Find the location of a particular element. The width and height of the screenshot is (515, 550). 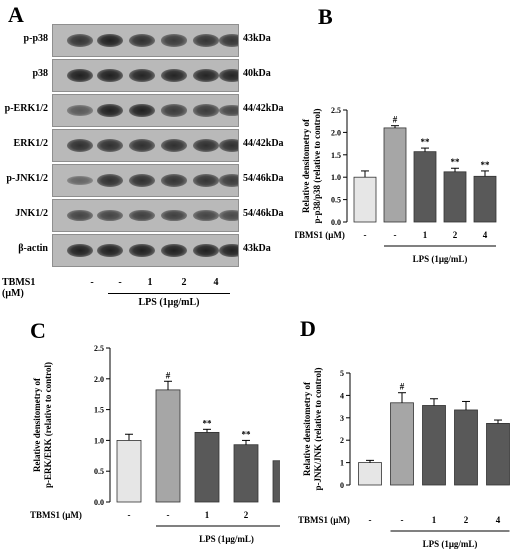

y-axis-label-line2: p-p38/p38 (relative to control) is located at coordinates (317, 166).